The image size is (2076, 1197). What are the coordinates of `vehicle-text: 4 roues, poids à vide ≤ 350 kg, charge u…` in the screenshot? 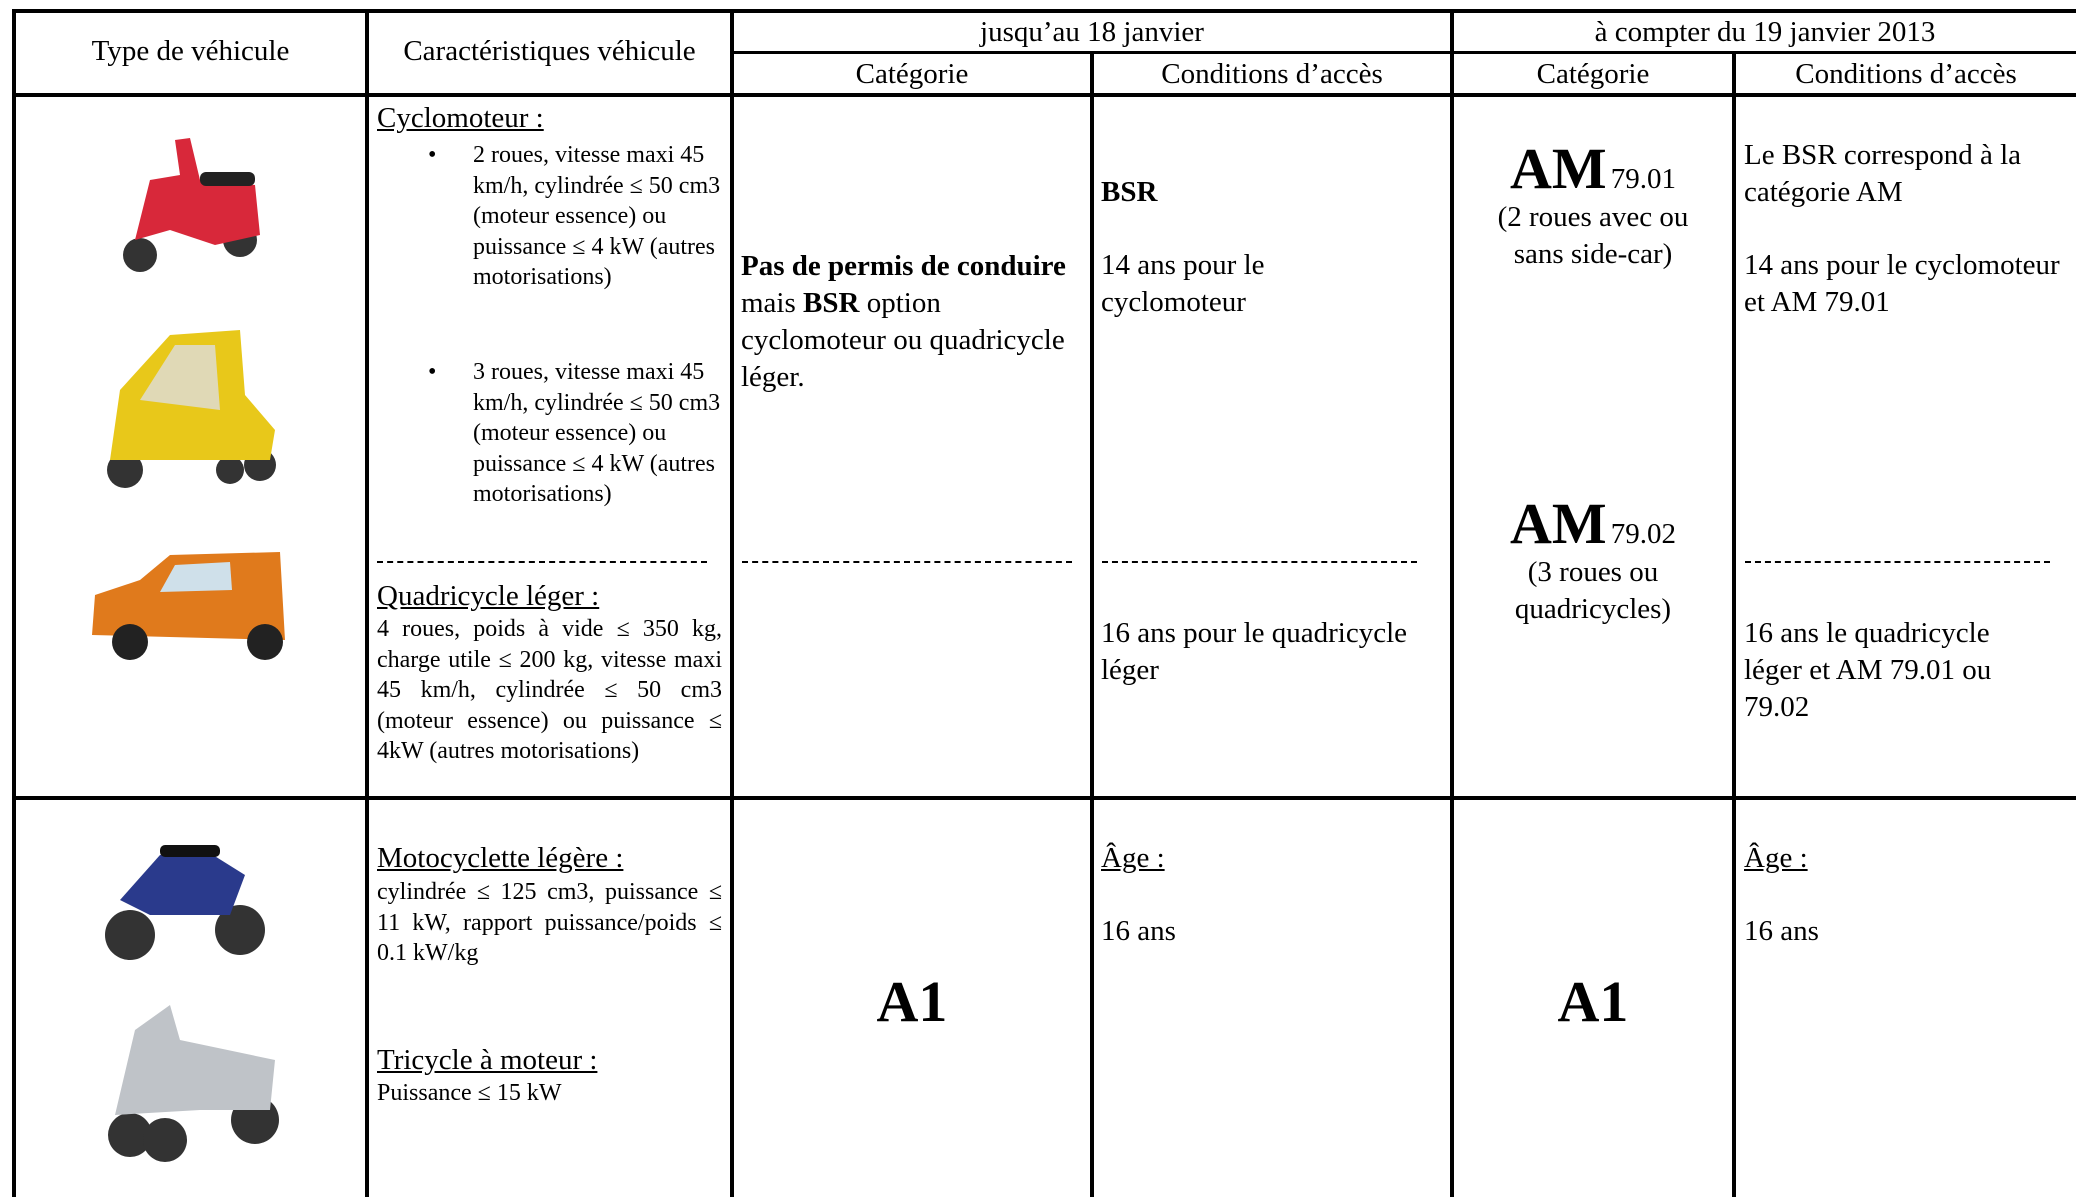 It's located at (549, 690).